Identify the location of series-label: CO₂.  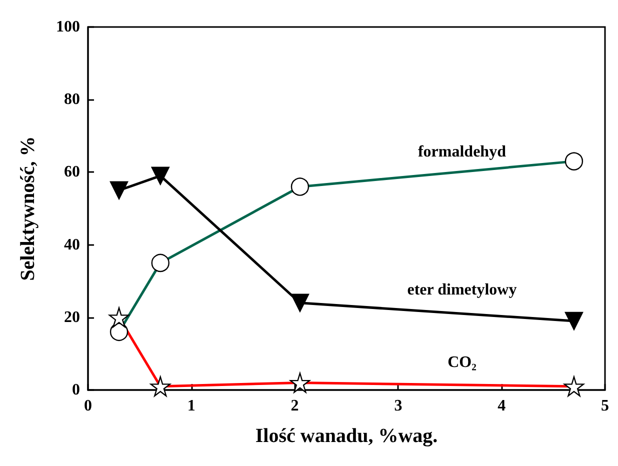
(462, 363).